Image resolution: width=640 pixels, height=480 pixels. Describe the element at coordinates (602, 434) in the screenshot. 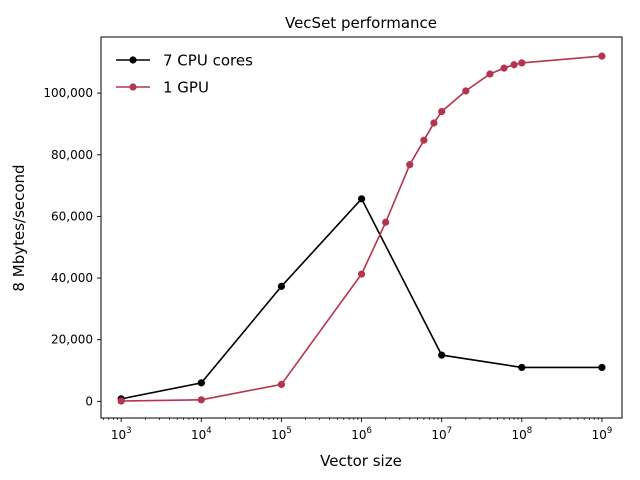

I see `x-tick-label: 10⁹` at that location.